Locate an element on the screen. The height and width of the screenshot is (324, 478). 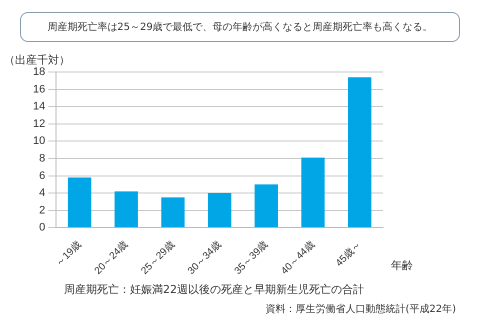
y-tick-label: 14 is located at coordinates (39, 106).